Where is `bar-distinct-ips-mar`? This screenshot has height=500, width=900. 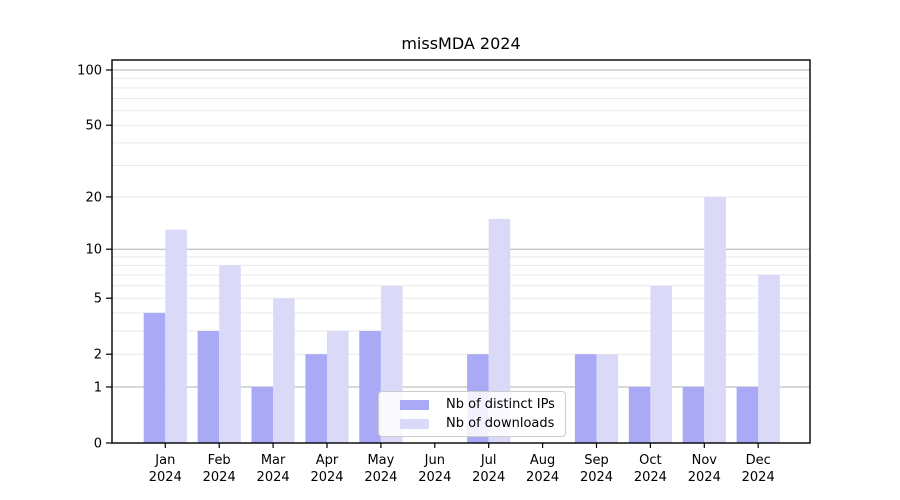 bar-distinct-ips-mar is located at coordinates (262, 414).